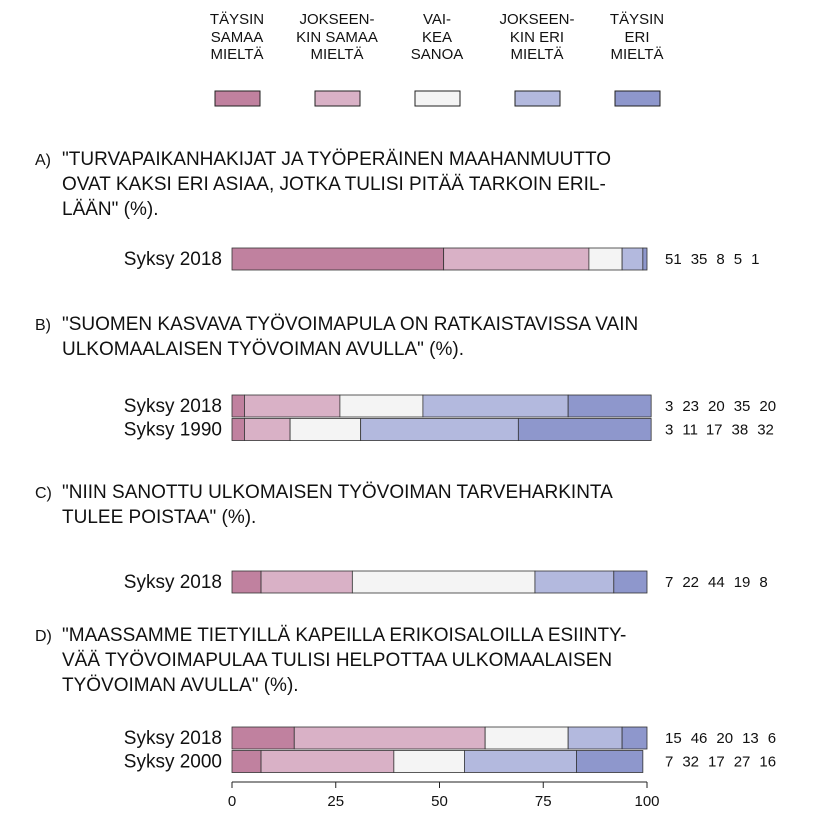 This screenshot has height=814, width=819. Describe the element at coordinates (537, 37) in the screenshot. I see `legend-label: JOKSEEN- KIN ERI MIELTÄ` at that location.